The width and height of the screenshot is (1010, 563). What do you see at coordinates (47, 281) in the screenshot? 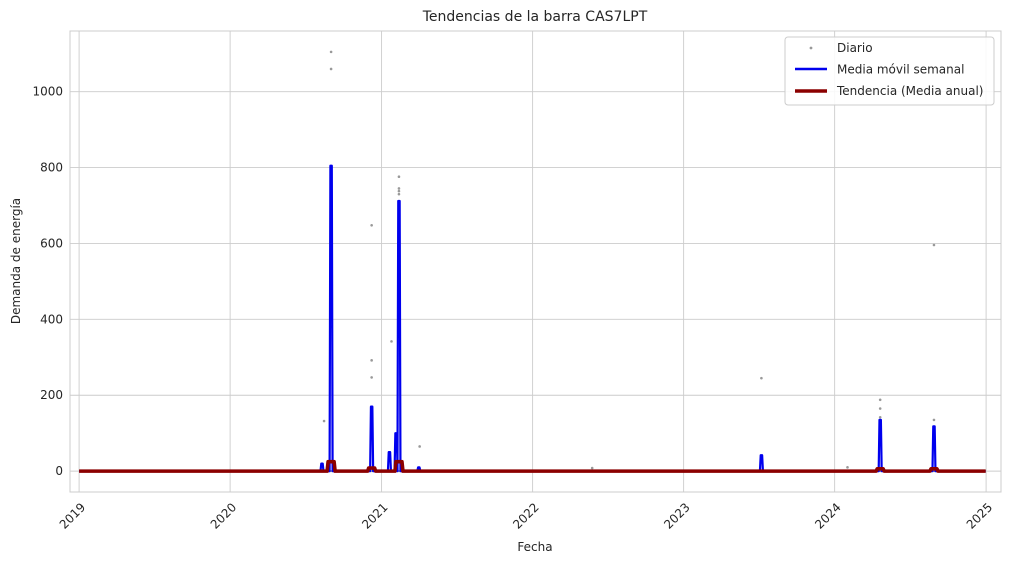
I see `y-tick-labels: 0 200 400 600 800 1000` at bounding box center [47, 281].